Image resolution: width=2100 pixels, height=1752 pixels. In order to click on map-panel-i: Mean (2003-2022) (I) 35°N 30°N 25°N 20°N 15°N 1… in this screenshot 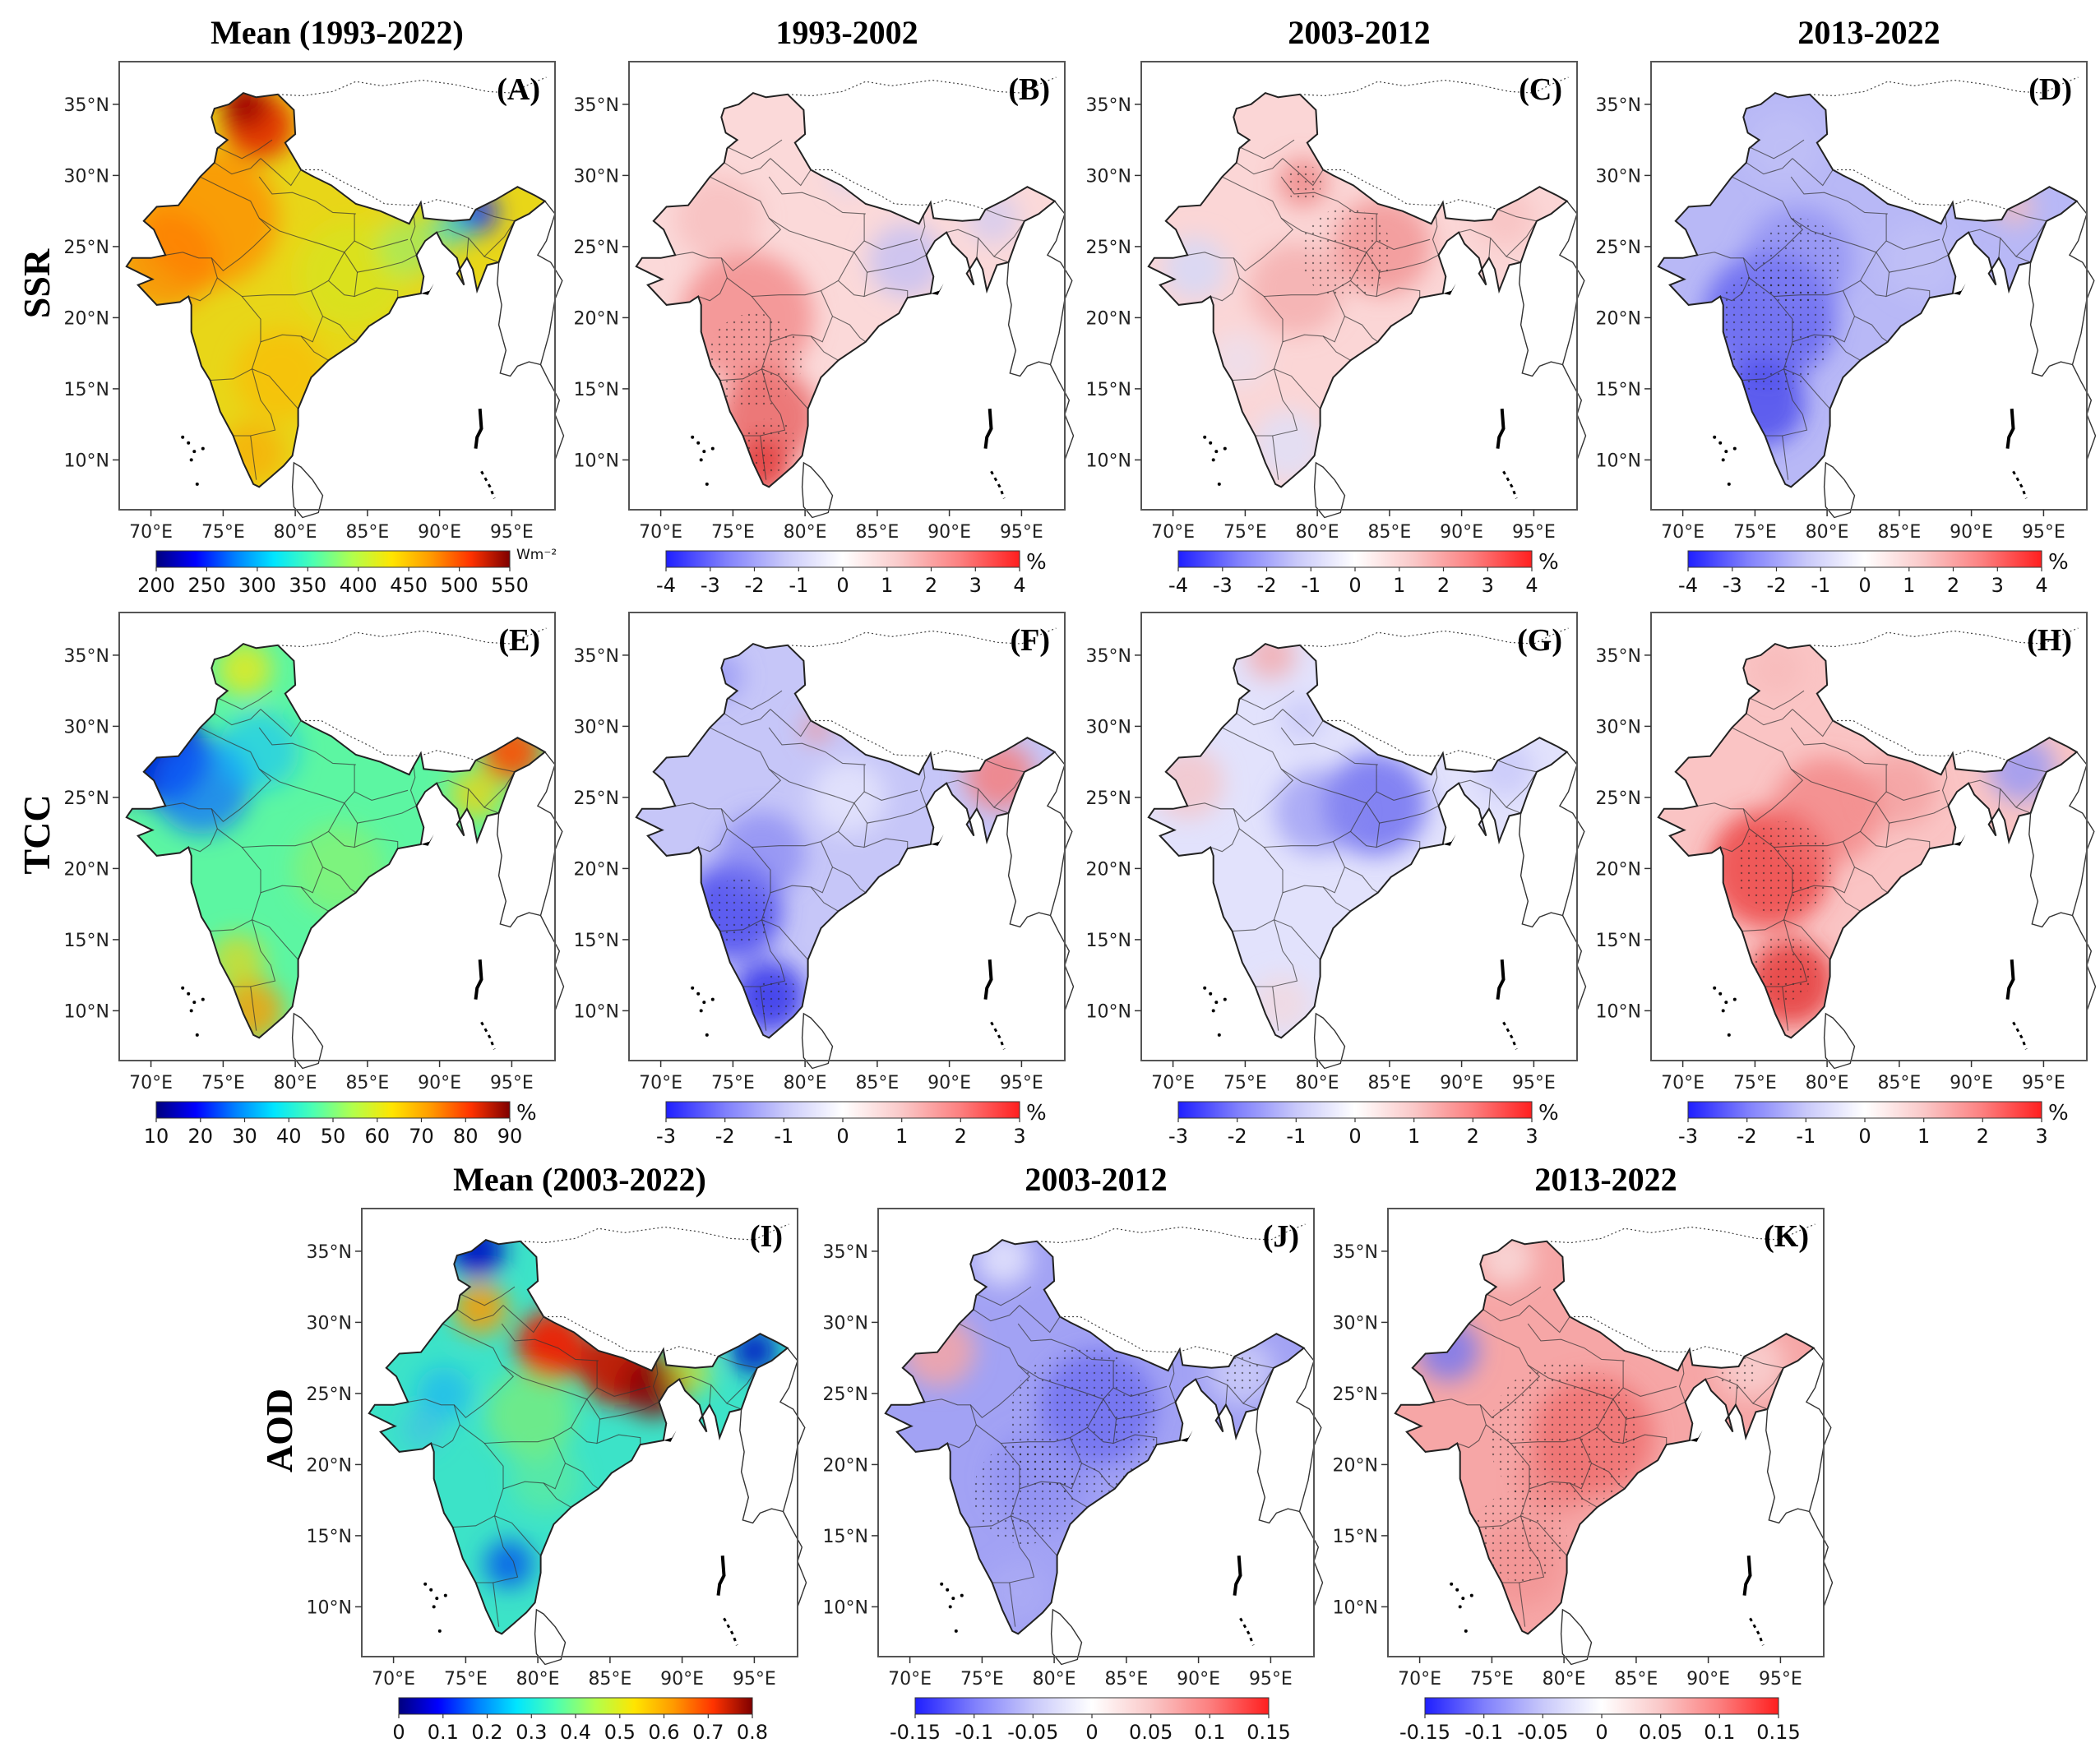, I will do `click(557, 1452)`.